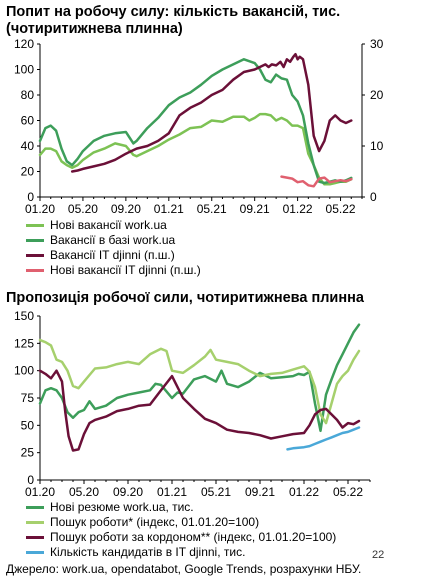  I want to click on y2-tick-label: 20, so click(377, 95).